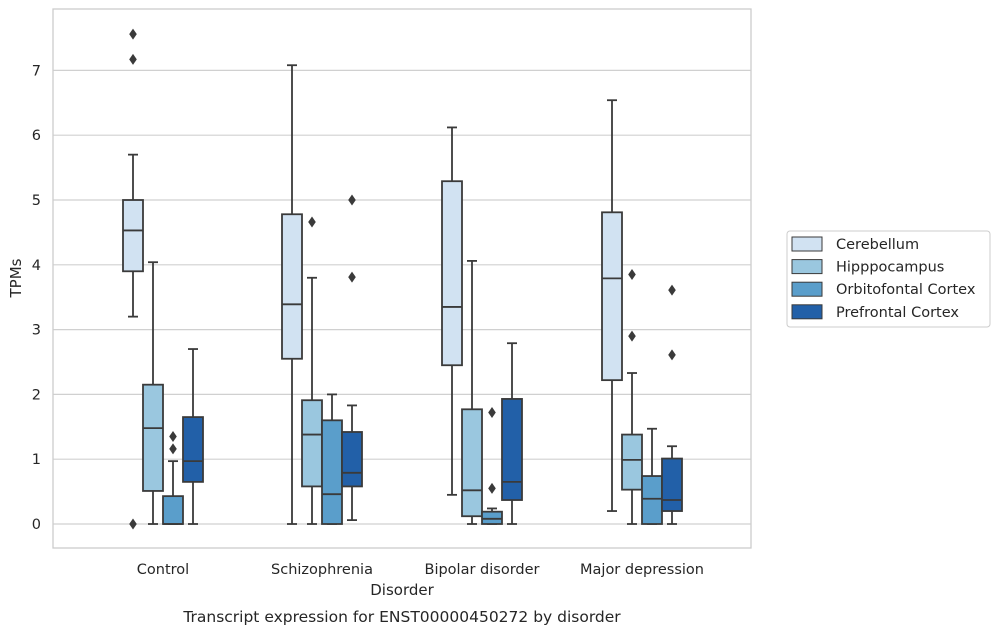 The height and width of the screenshot is (634, 999). Describe the element at coordinates (36, 71) in the screenshot. I see `y-tick-label: 7` at that location.